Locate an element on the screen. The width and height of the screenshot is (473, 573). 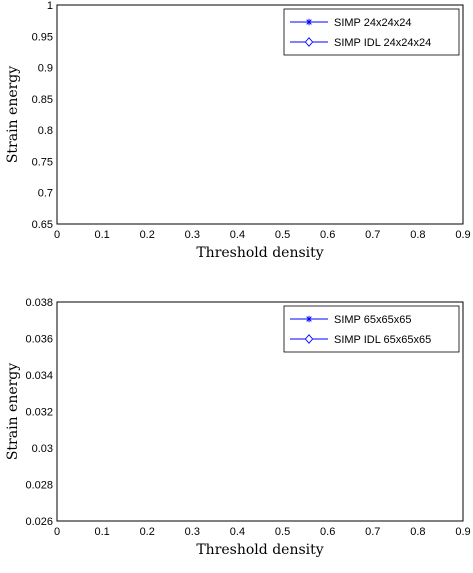
y-tick-label: 0.034 is located at coordinates (39, 376).